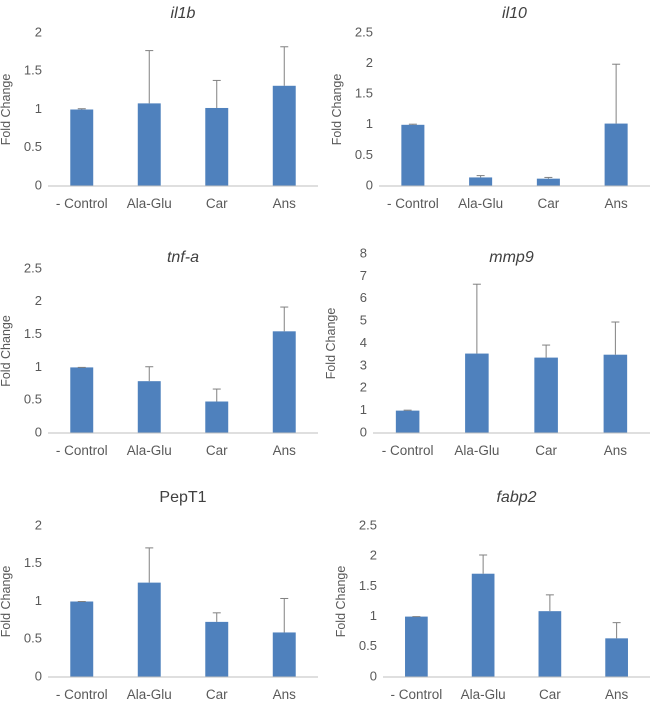 This screenshot has height=706, width=669. What do you see at coordinates (363, 252) in the screenshot?
I see `y-tick-label: 8` at bounding box center [363, 252].